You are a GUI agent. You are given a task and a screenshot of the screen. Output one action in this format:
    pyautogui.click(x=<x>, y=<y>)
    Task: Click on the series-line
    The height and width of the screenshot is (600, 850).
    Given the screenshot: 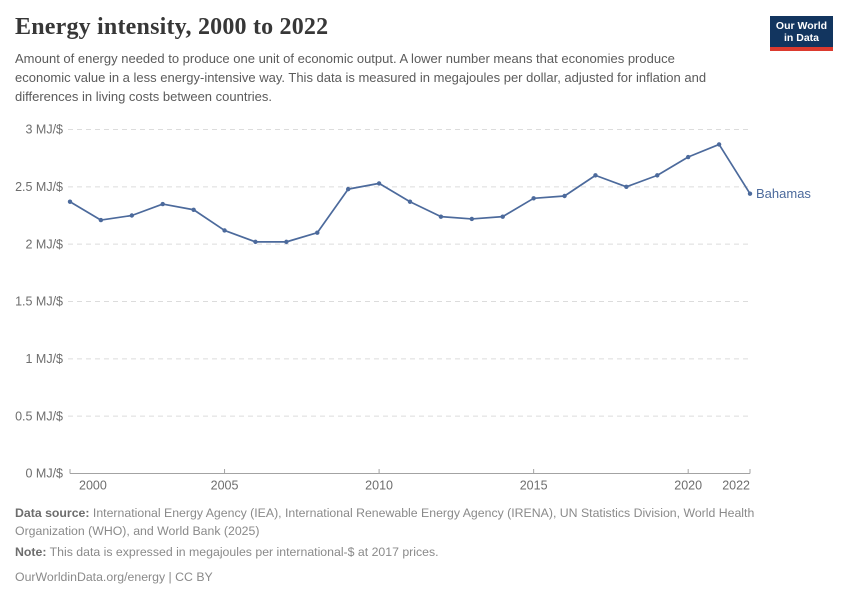 What is the action you would take?
    pyautogui.click(x=410, y=193)
    